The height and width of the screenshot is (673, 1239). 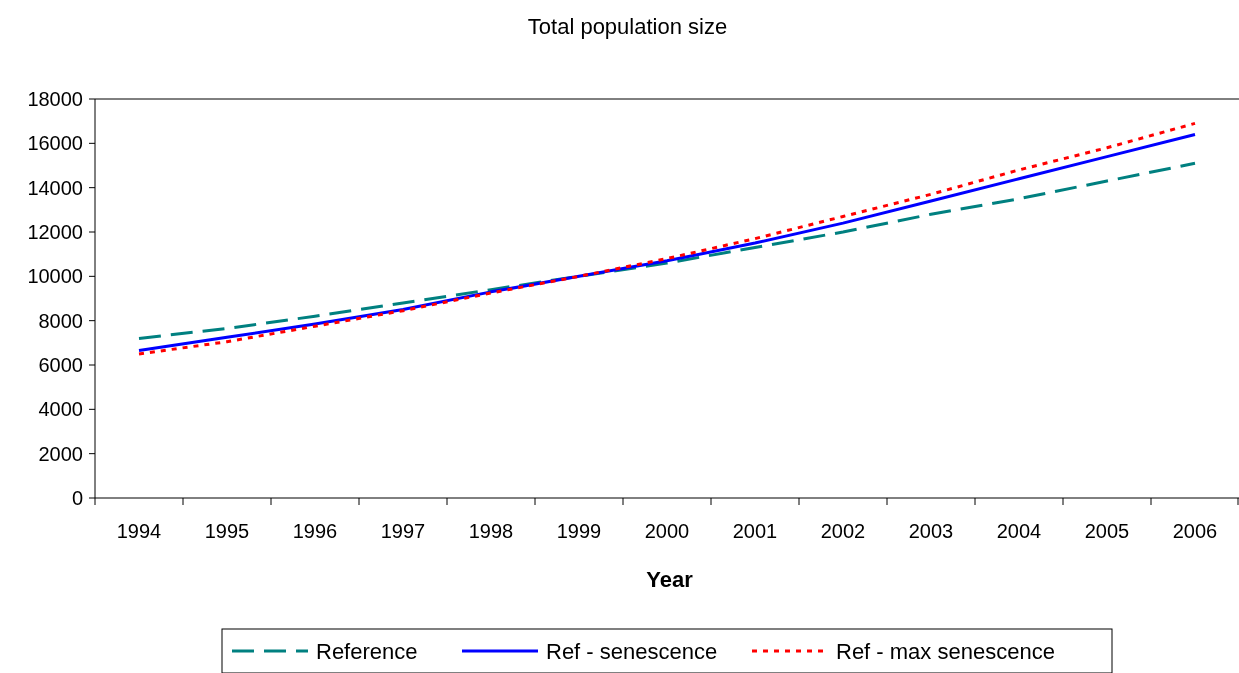 I want to click on x-tick-label: 1996, so click(x=315, y=531).